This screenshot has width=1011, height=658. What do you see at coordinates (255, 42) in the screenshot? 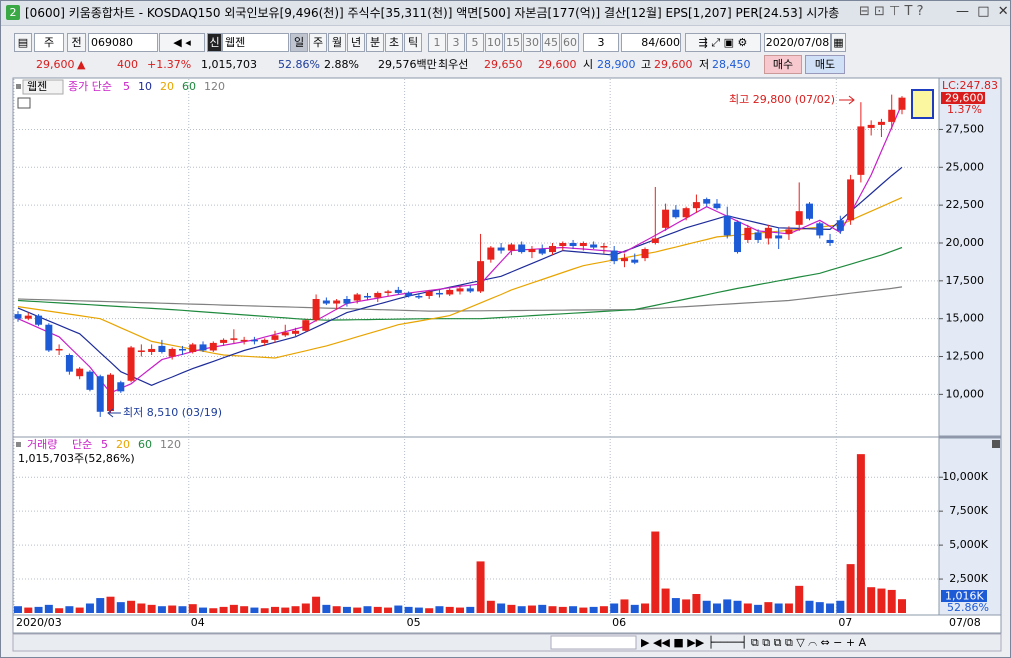
I see `name-input: 웹젠` at bounding box center [255, 42].